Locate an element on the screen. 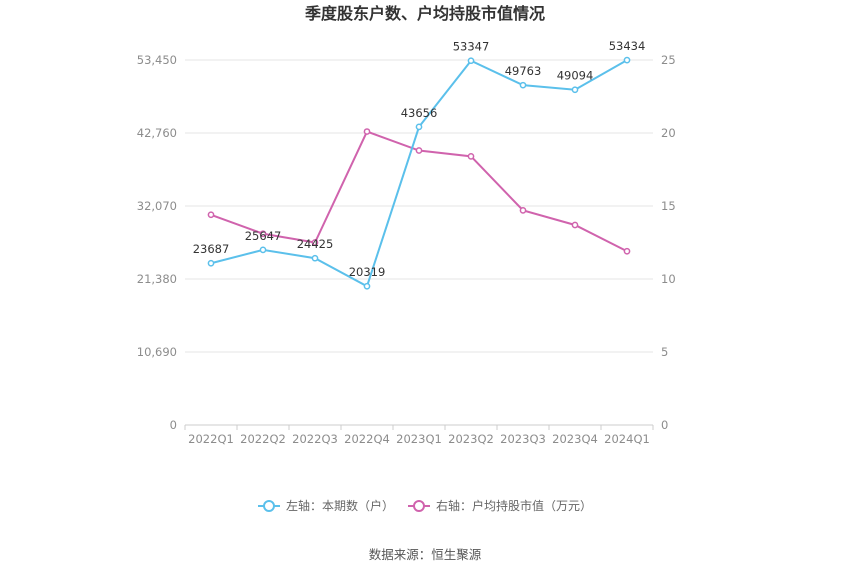 This screenshot has width=850, height=575. right-tick-label: 15 is located at coordinates (668, 206).